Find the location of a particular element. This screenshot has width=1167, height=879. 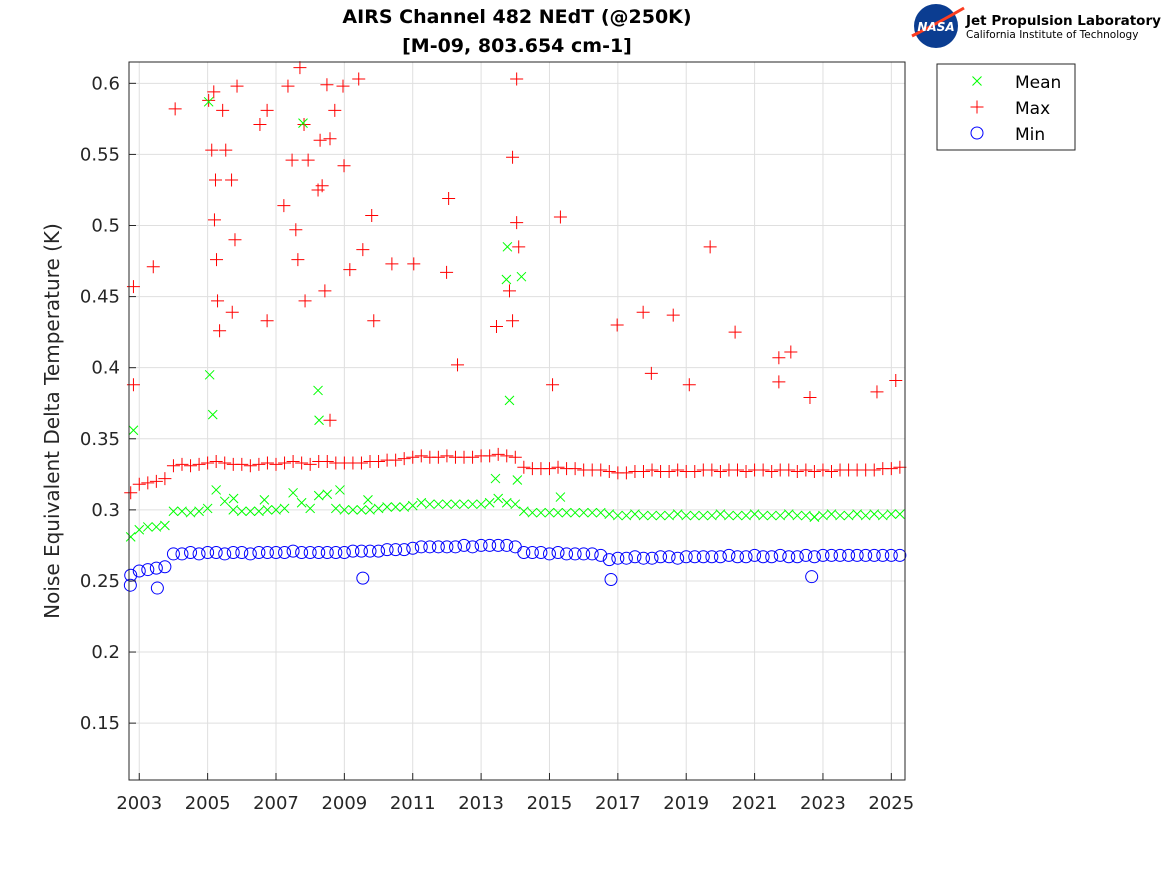

legend-marker-min is located at coordinates (977, 133).